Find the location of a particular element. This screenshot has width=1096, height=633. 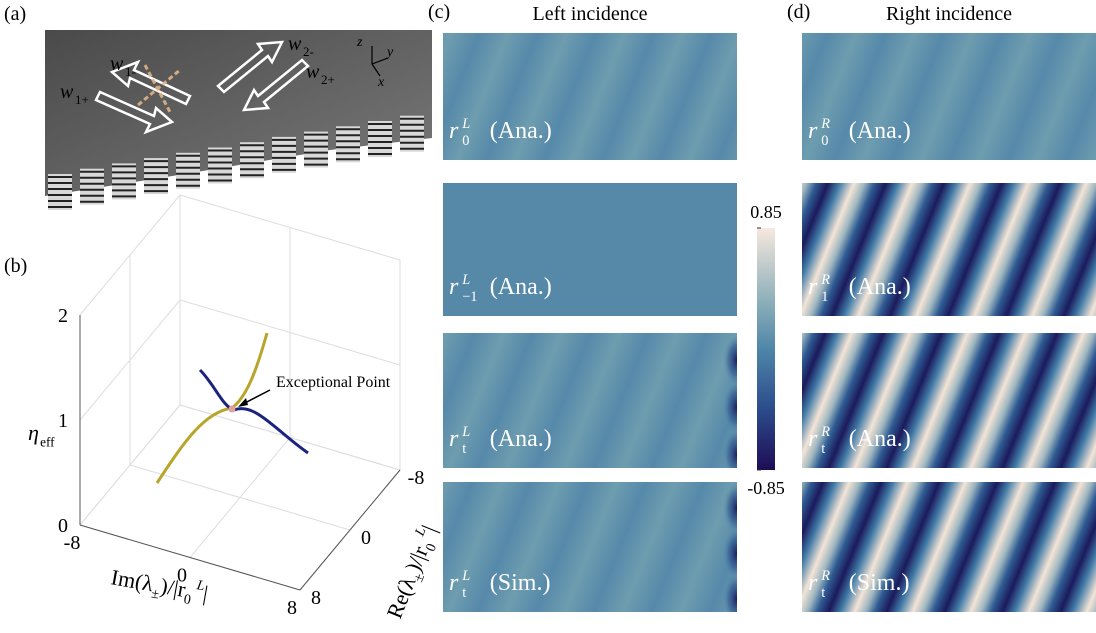

field-map: r Lt (Ana.) is located at coordinates (590, 400).